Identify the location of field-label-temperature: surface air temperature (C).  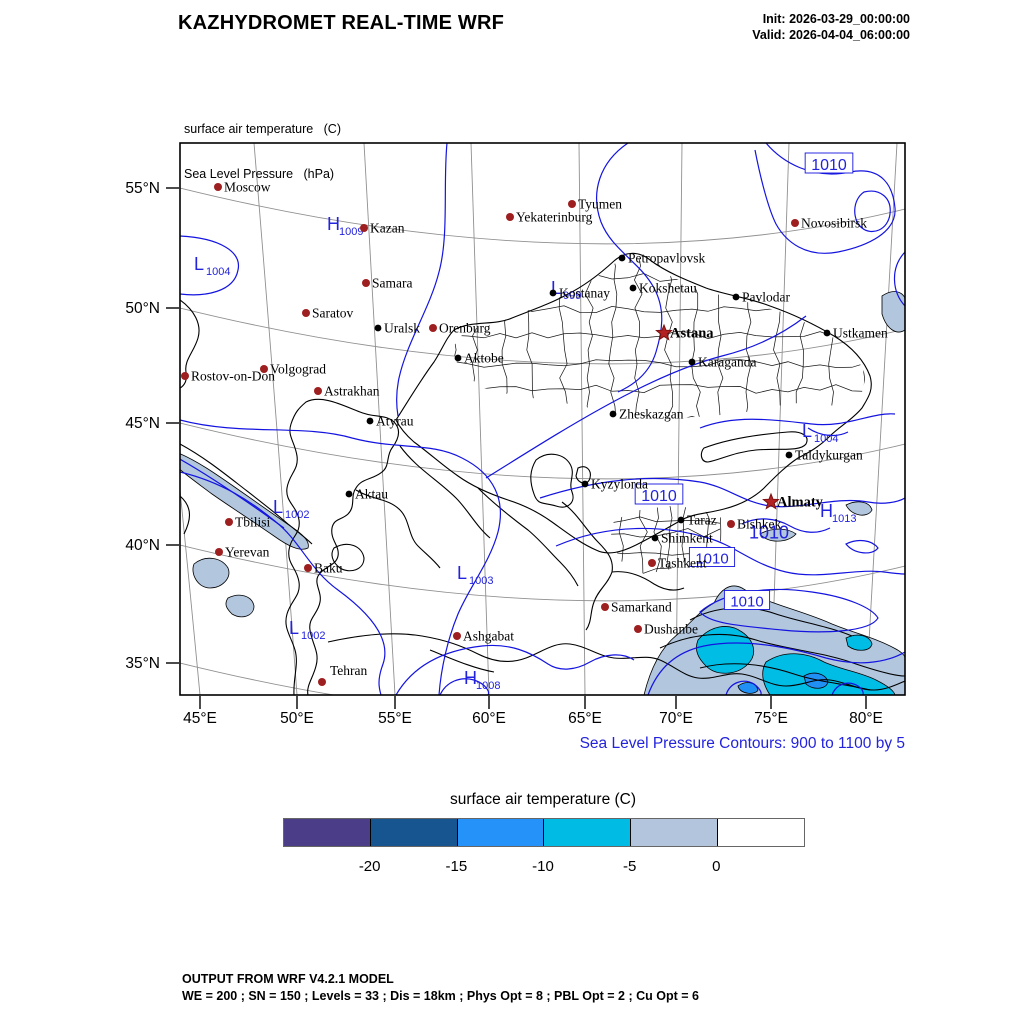
(262, 129).